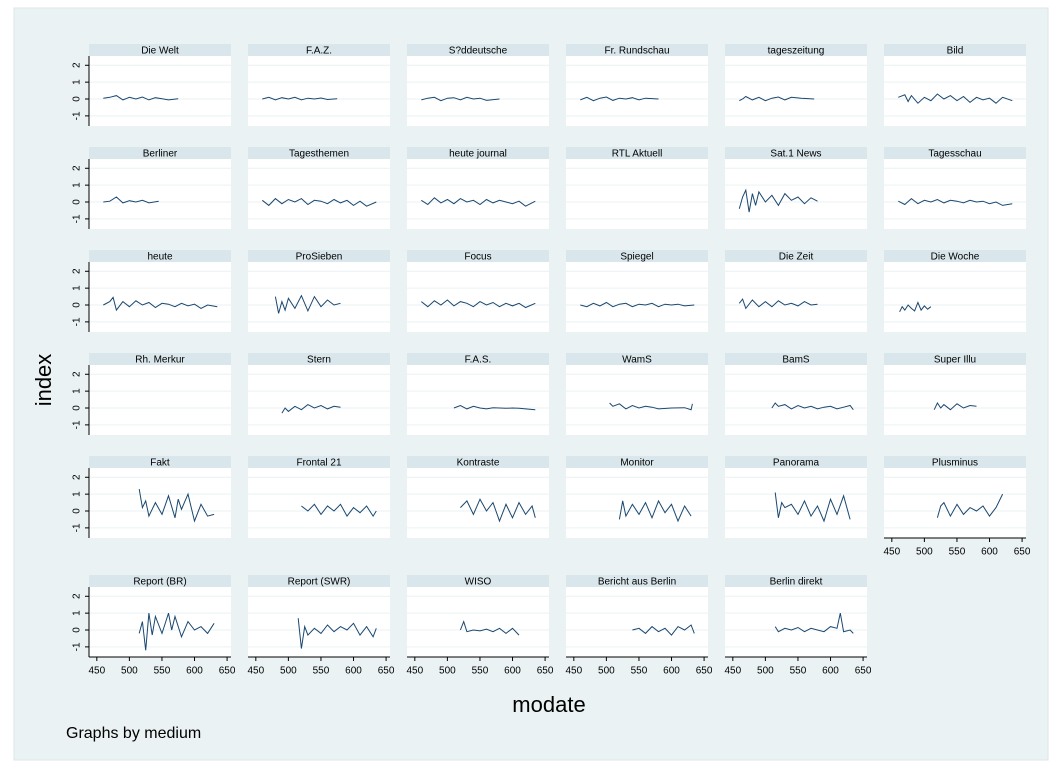  What do you see at coordinates (160, 154) in the screenshot?
I see `panel-title: Berliner` at bounding box center [160, 154].